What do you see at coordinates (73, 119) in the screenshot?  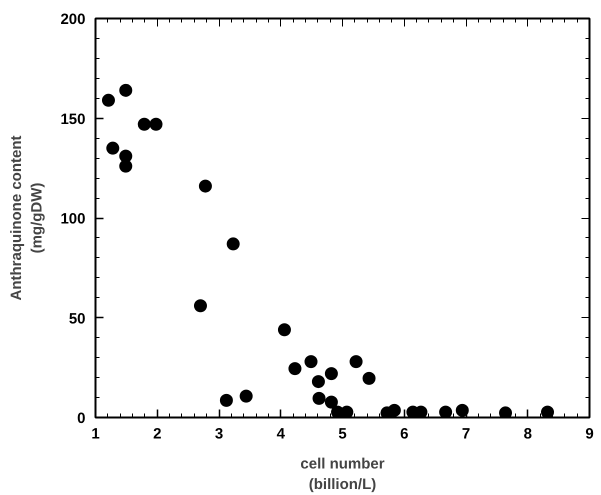 I see `y-tick-label: 150` at bounding box center [73, 119].